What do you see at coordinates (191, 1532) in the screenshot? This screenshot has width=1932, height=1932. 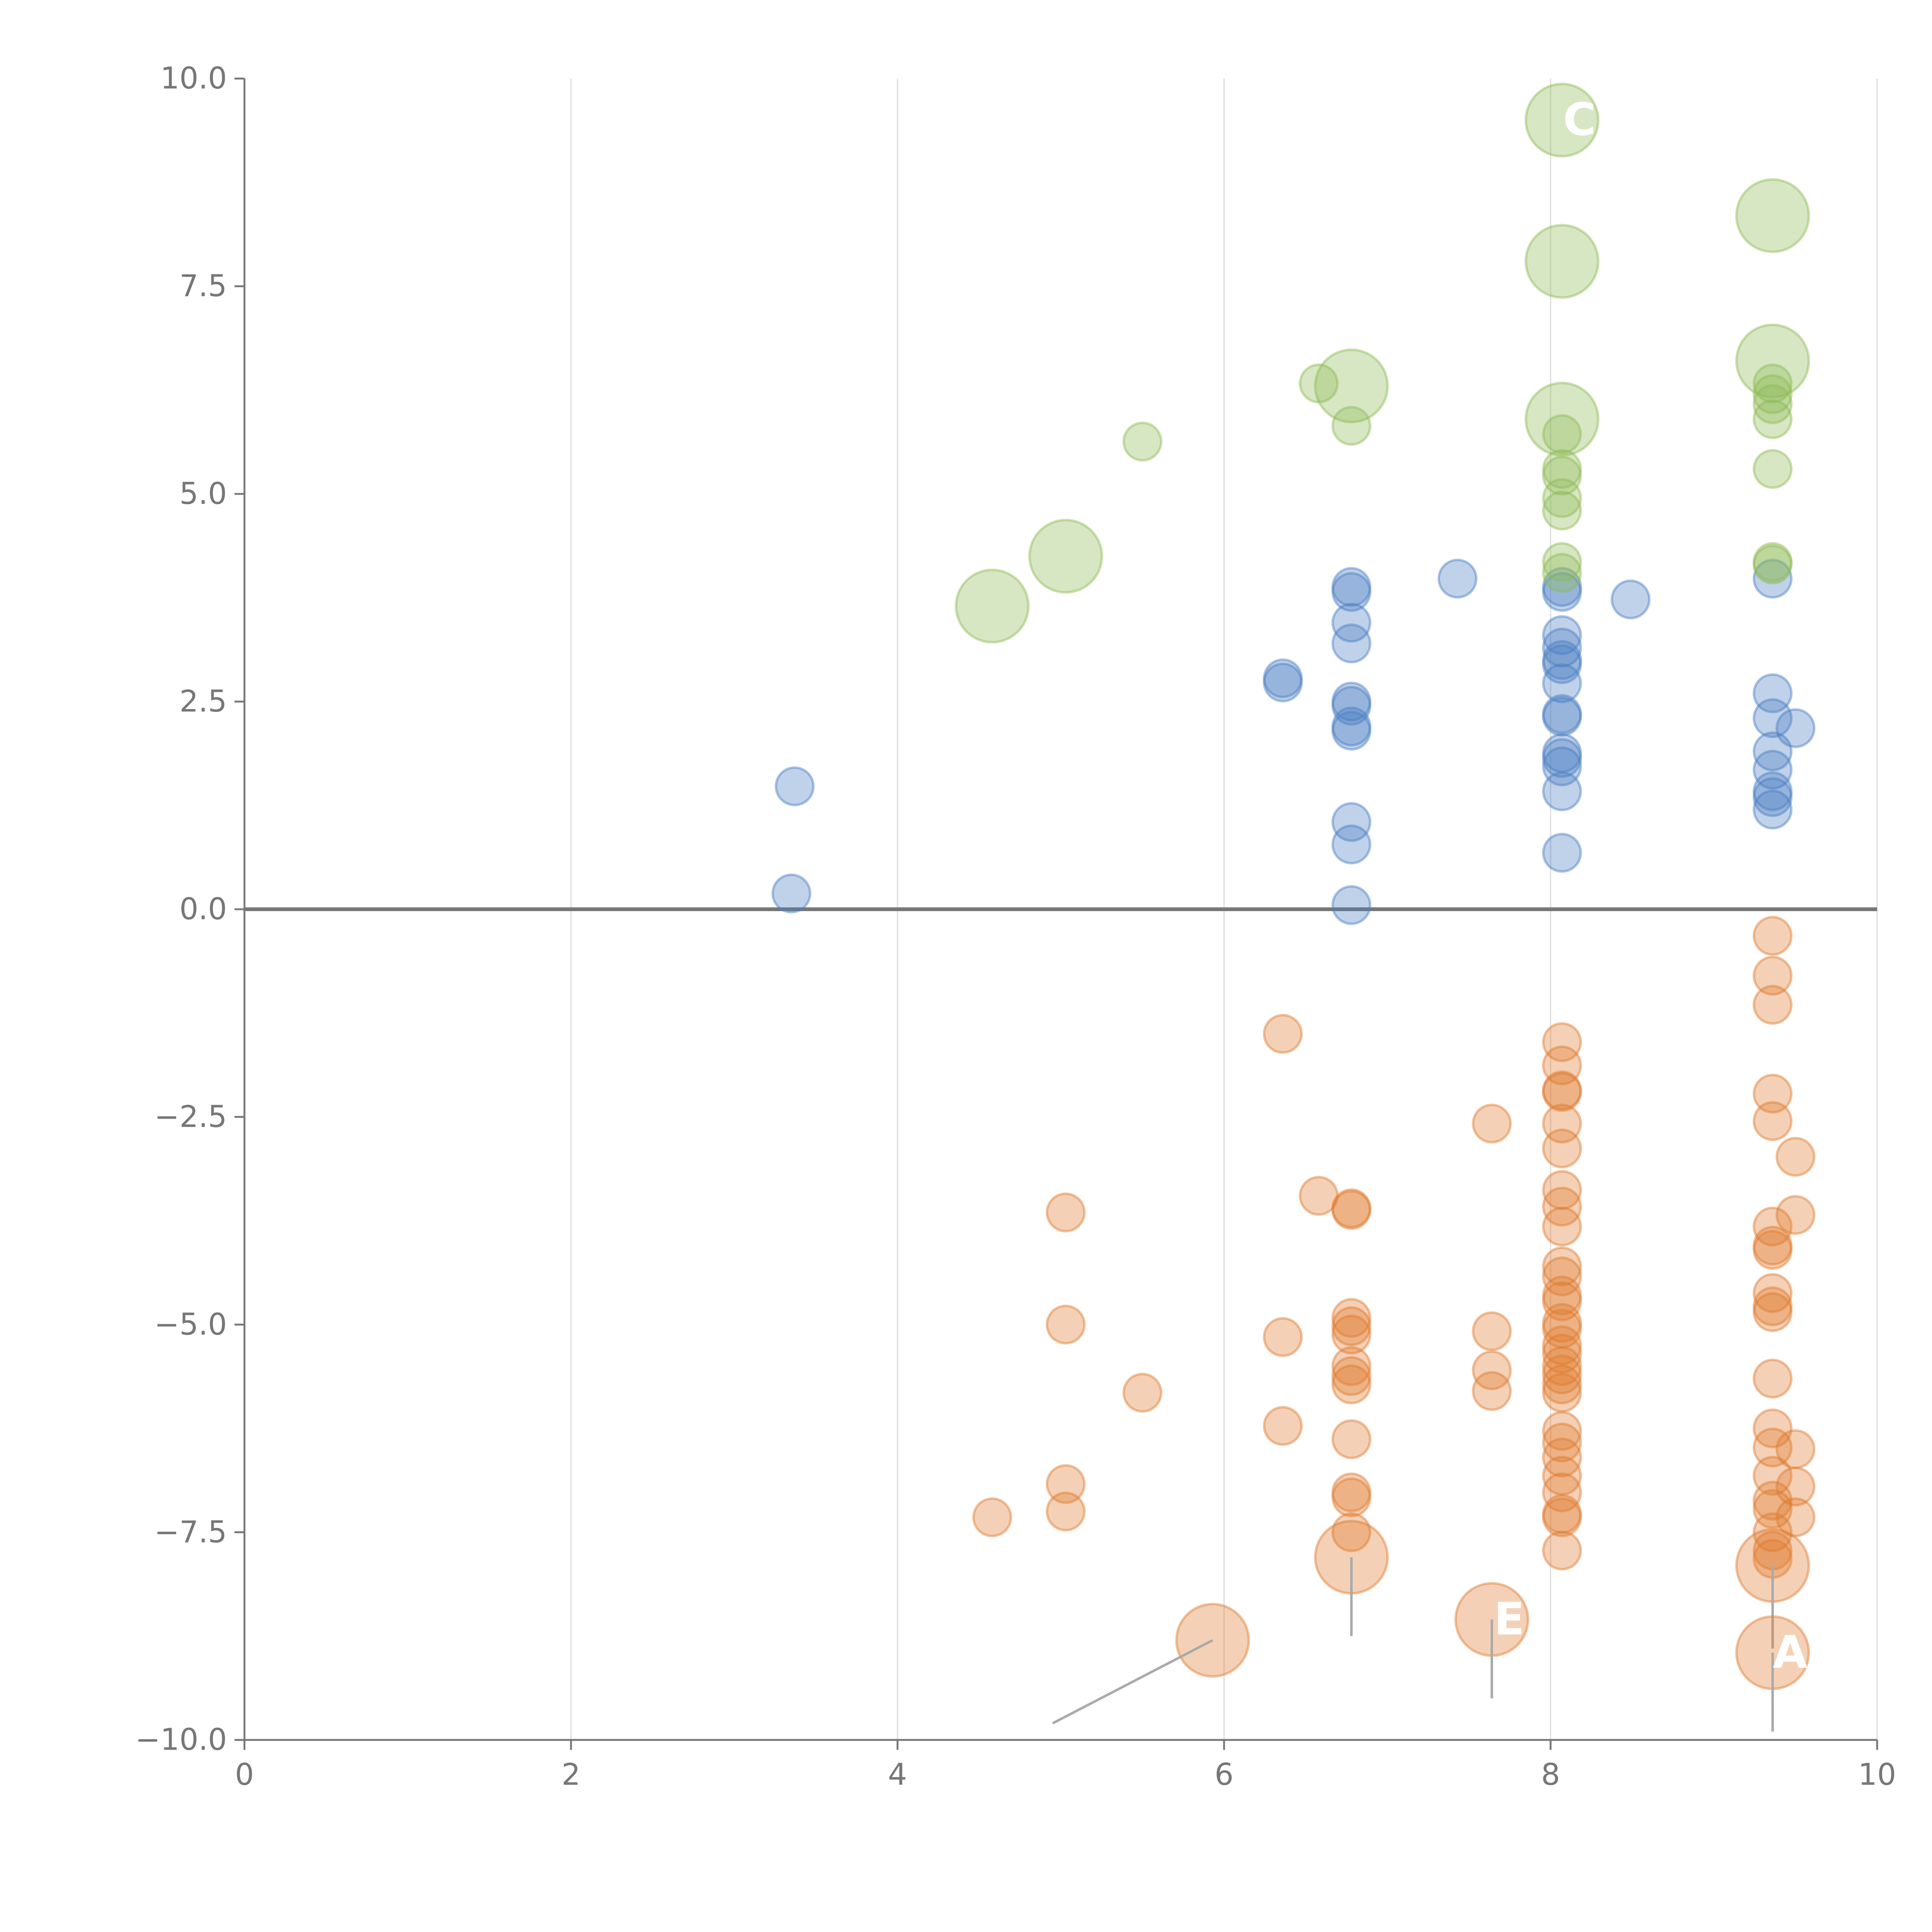 I see `y-tick-label: −7.5` at bounding box center [191, 1532].